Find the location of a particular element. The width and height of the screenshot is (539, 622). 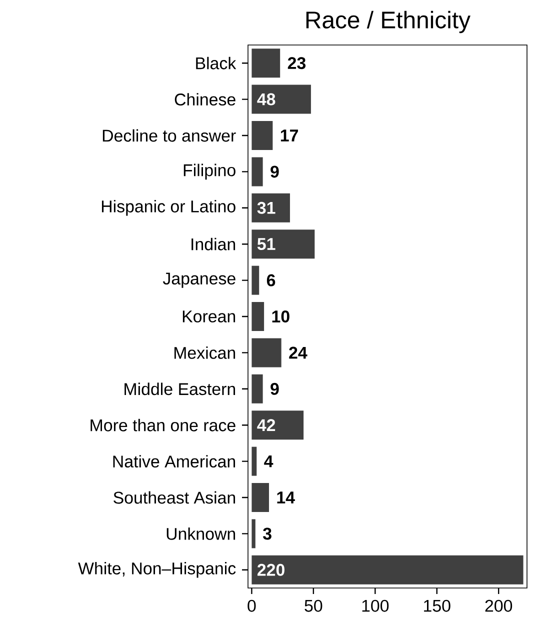

y-tick-label: Filipino is located at coordinates (210, 172).